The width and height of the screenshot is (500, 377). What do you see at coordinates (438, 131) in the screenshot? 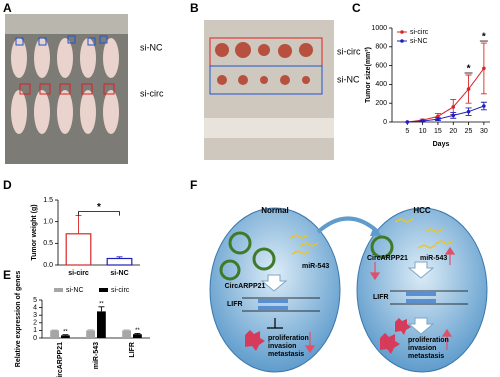
I see `x-tick-label: 15` at bounding box center [438, 131].